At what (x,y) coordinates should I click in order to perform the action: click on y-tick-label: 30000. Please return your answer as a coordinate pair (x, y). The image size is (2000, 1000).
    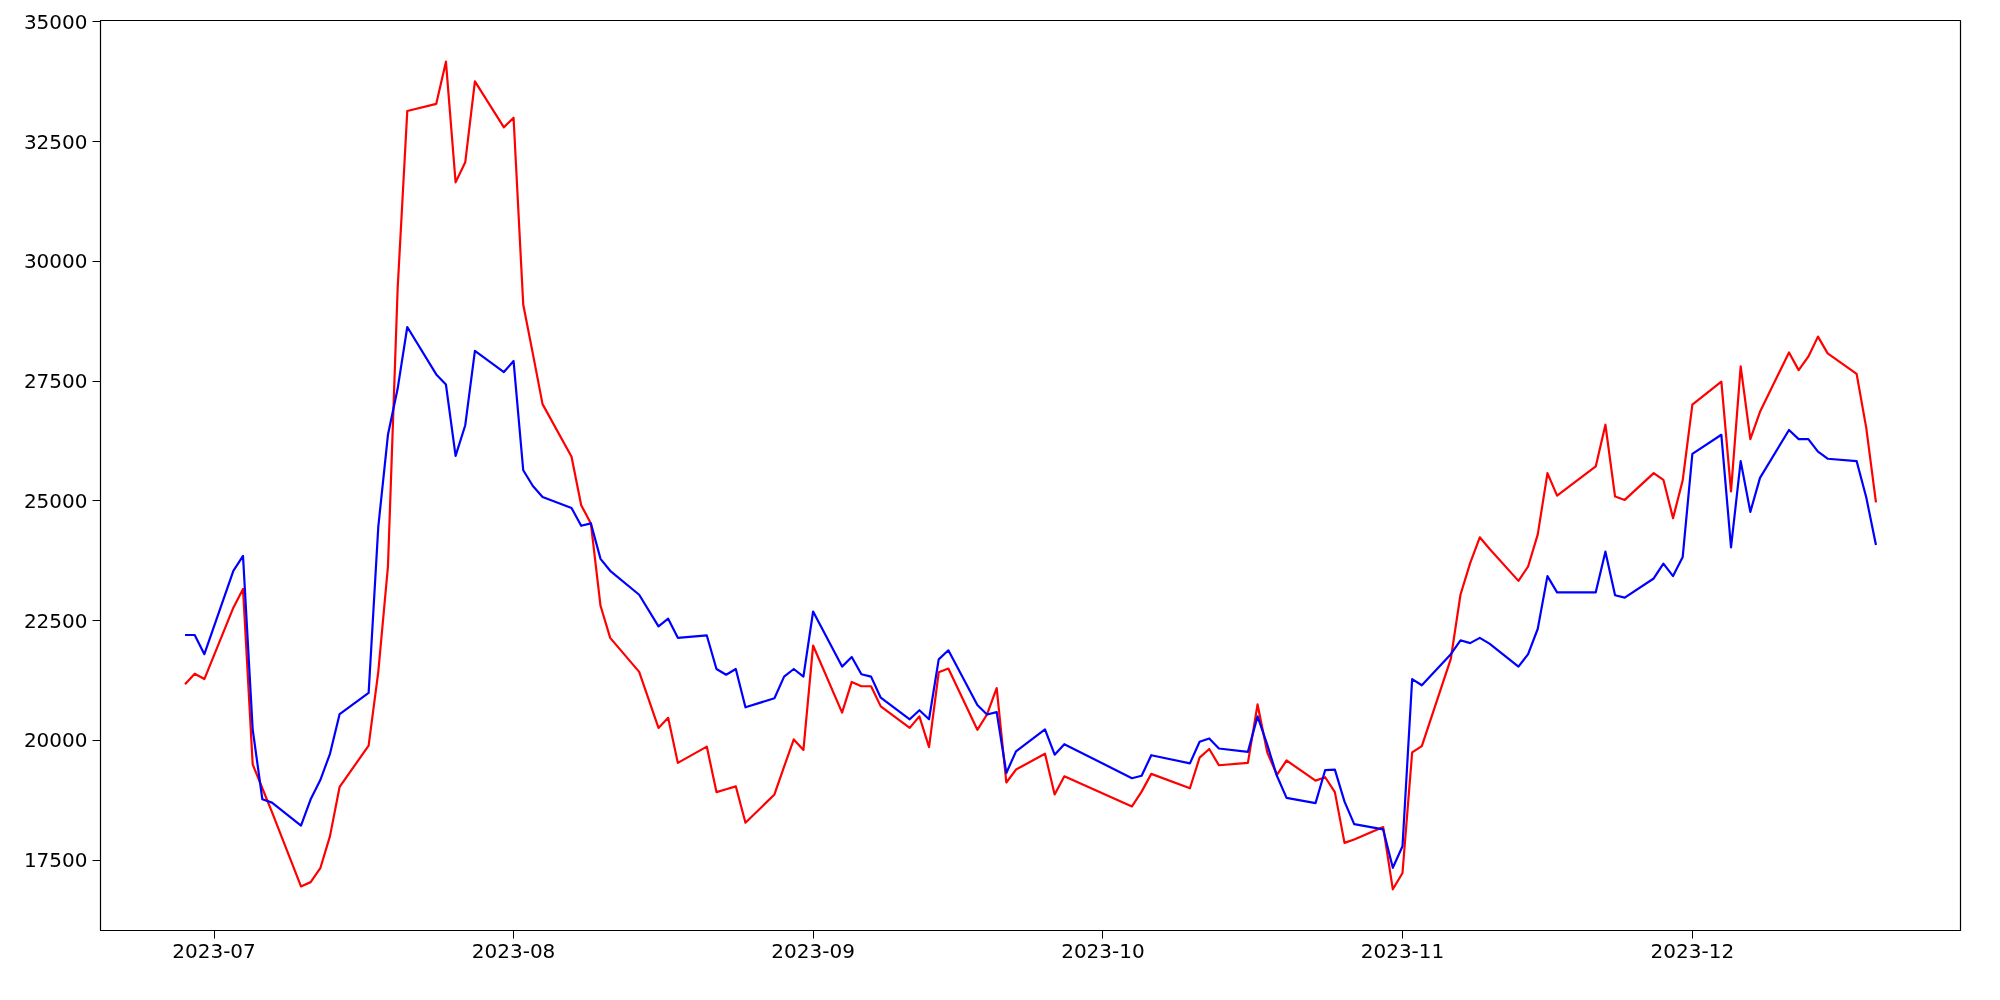
    Looking at the image, I should click on (55, 261).